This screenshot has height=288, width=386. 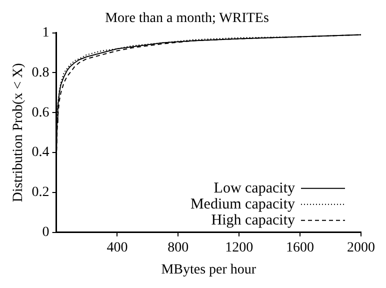 I want to click on y-tick-label: 0.4, so click(x=41, y=152).